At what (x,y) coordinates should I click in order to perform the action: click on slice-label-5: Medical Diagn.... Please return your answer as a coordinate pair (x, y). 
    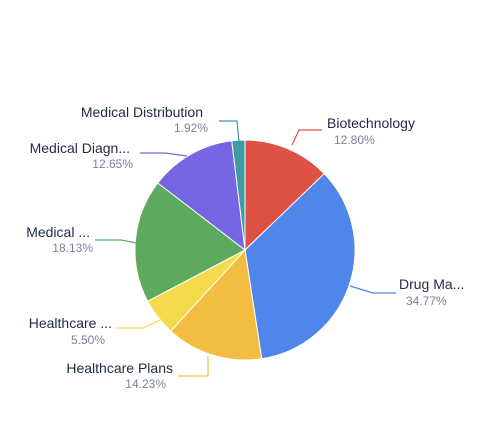
    Looking at the image, I should click on (80, 148).